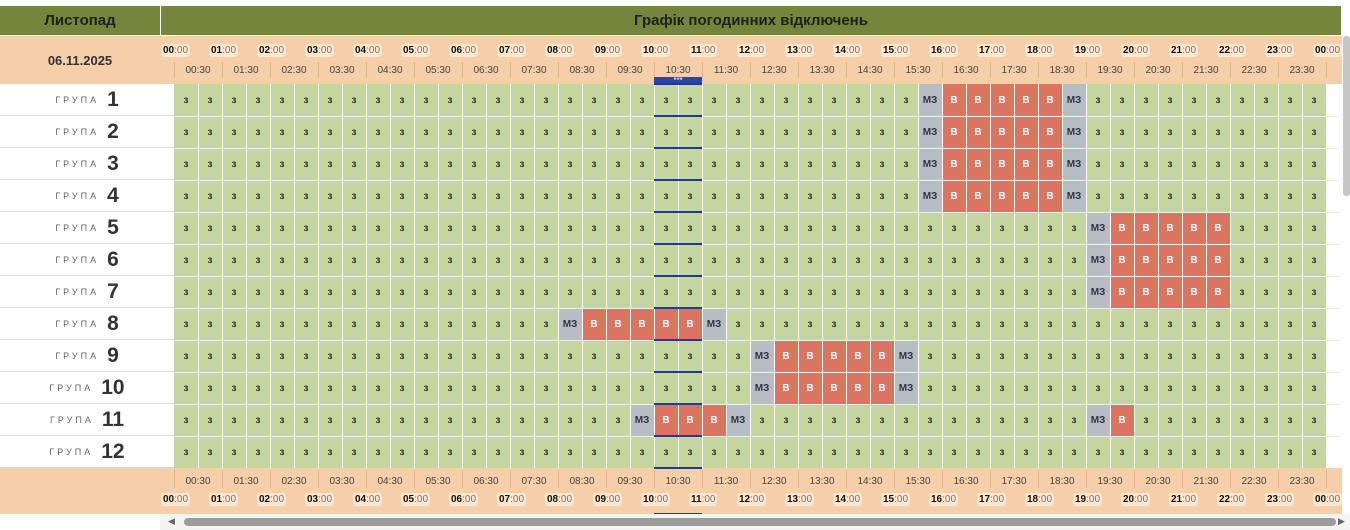  Describe the element at coordinates (656, 50) in the screenshot. I see `hour-label: 10:00` at that location.